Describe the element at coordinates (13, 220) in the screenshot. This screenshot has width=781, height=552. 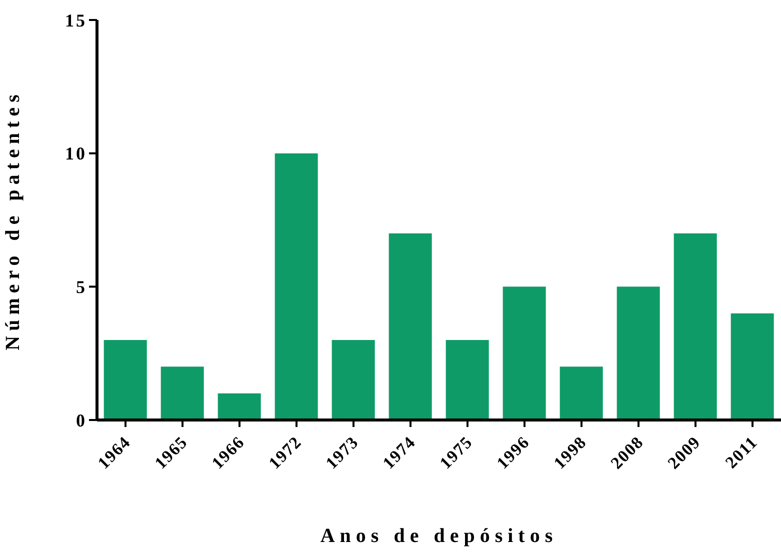
I see `y-axis-title: Número de patentes` at that location.